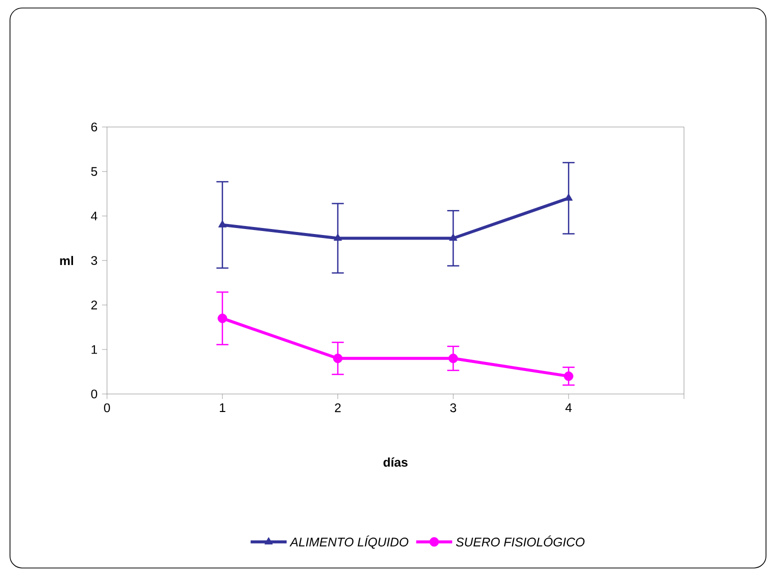  Describe the element at coordinates (95, 349) in the screenshot. I see `y-tick-label: 1` at that location.